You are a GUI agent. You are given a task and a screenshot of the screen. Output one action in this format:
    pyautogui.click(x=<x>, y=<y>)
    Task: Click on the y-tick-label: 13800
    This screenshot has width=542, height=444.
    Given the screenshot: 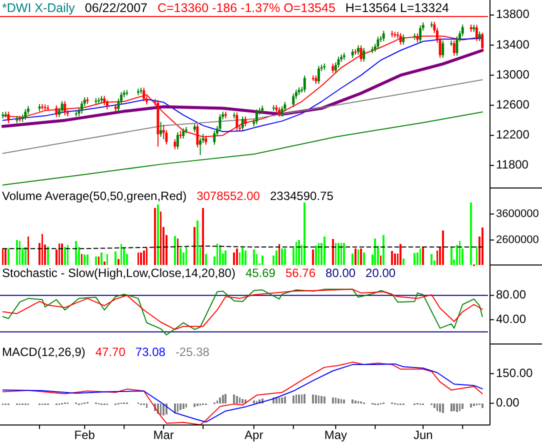 What is the action you would take?
    pyautogui.click(x=513, y=14)
    